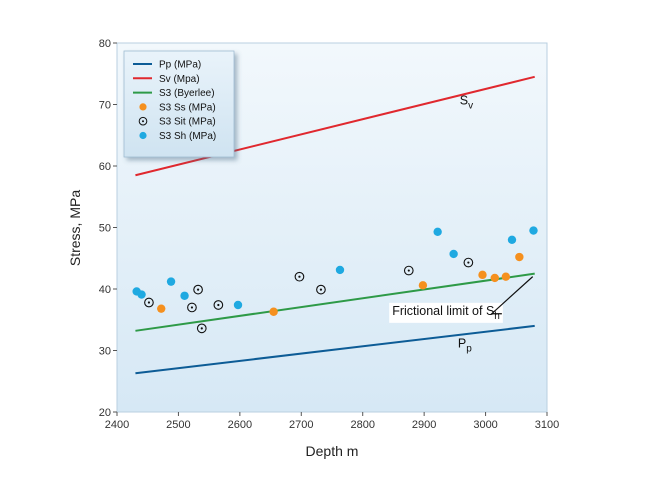  What do you see at coordinates (512, 295) in the screenshot?
I see `frictional-limit-leader-line` at bounding box center [512, 295].